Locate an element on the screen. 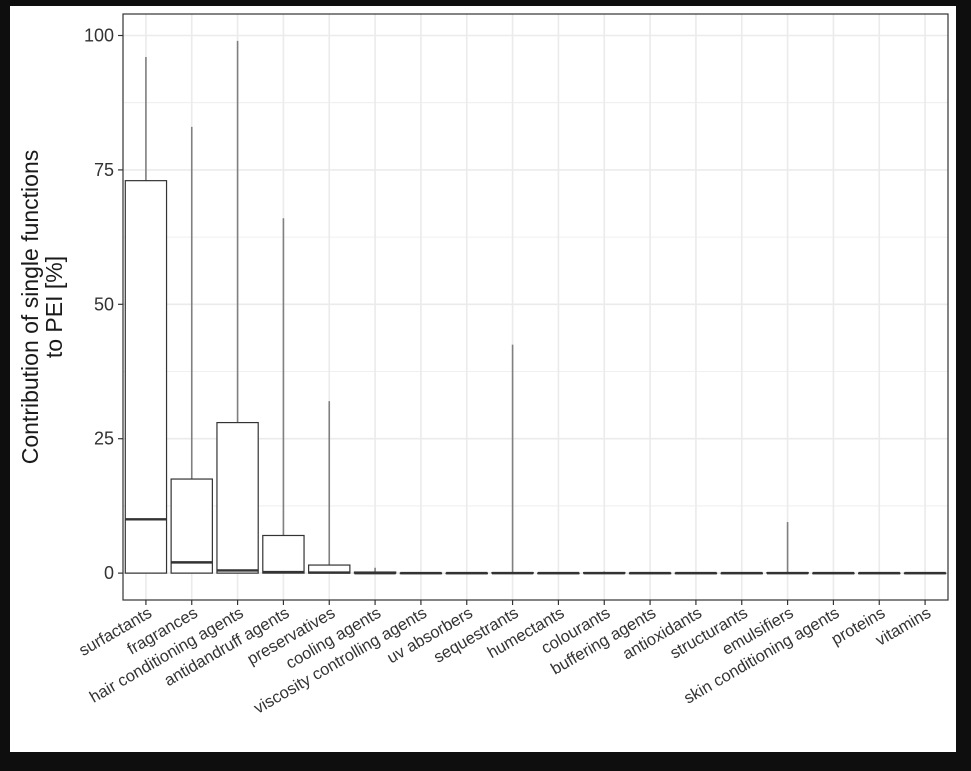  y-tick-label: 0 is located at coordinates (109, 573).